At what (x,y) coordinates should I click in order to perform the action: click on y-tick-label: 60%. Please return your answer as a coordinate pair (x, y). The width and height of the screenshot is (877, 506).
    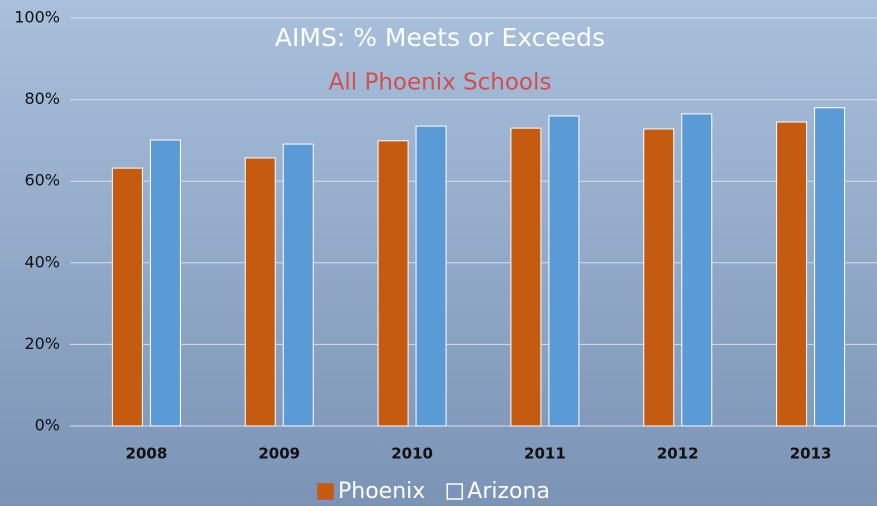
    Looking at the image, I should click on (42, 180).